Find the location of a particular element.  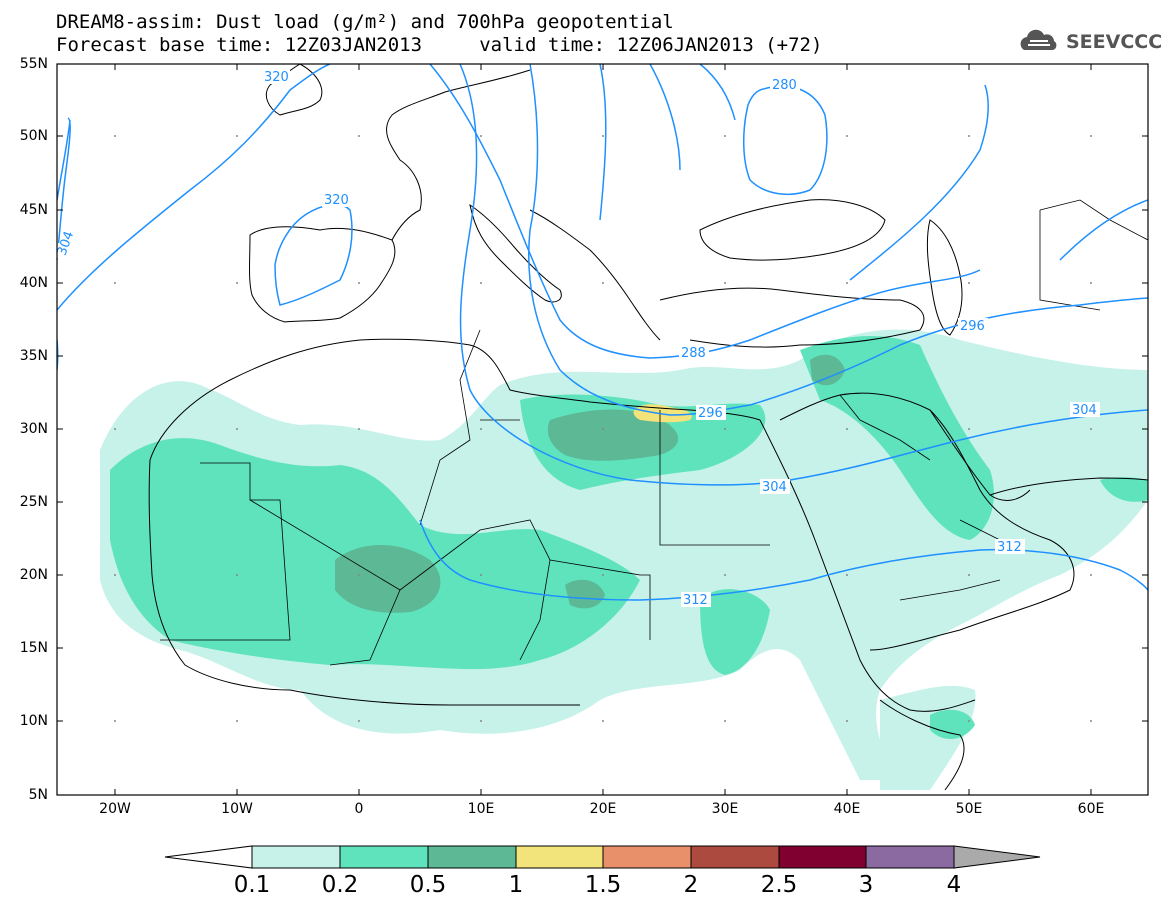

contour-east-right is located at coordinates (1103, 230).